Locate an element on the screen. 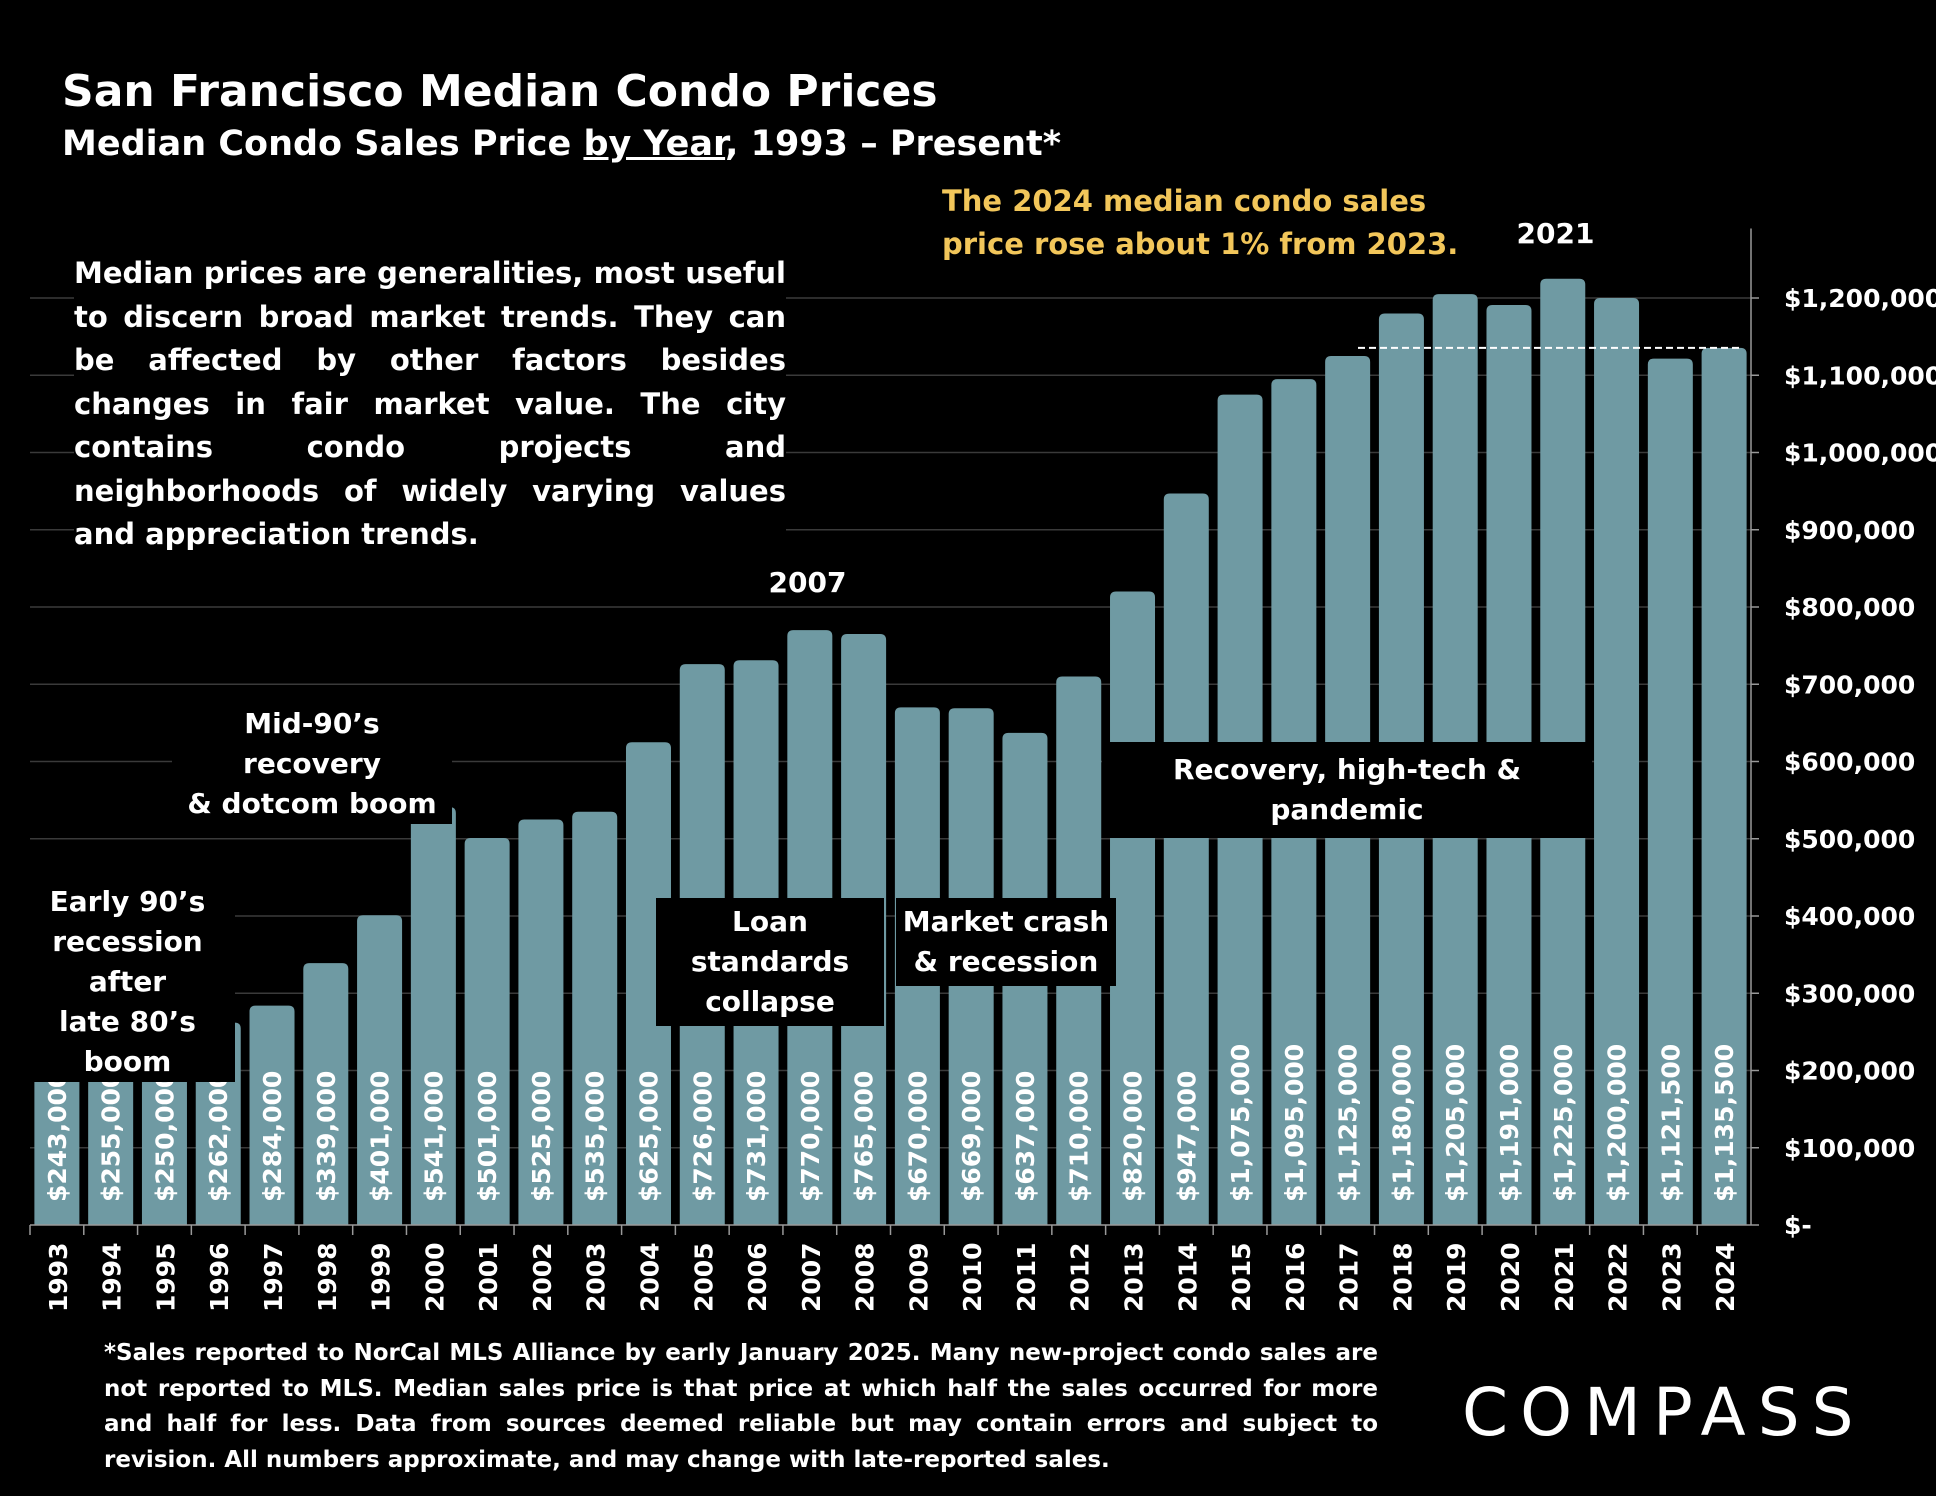 The image size is (1936, 1496). bar-value-label: $820,000 is located at coordinates (1133, 1136).